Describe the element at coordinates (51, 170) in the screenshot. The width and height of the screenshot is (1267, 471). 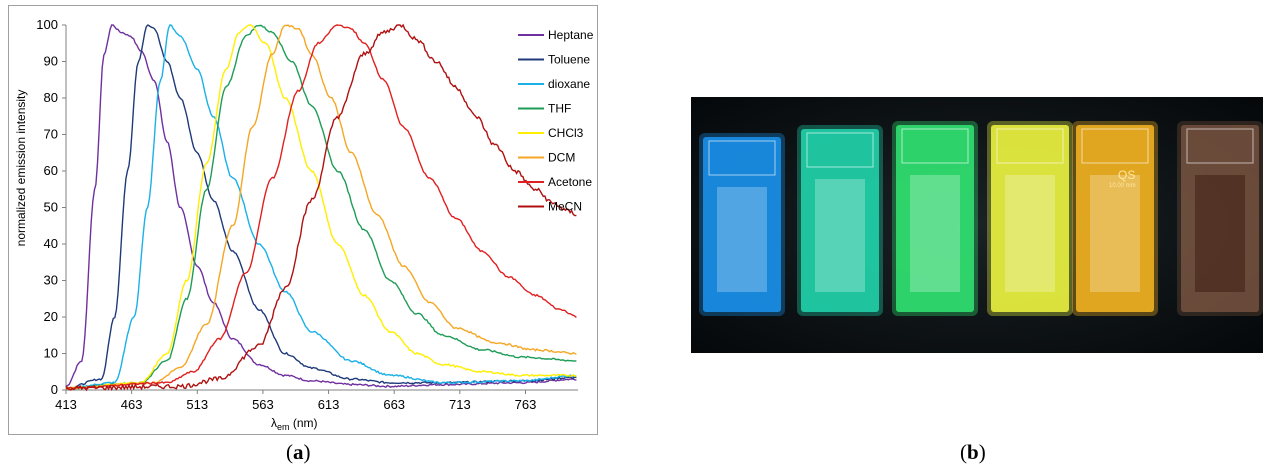
I see `y-tick-label: 60` at that location.